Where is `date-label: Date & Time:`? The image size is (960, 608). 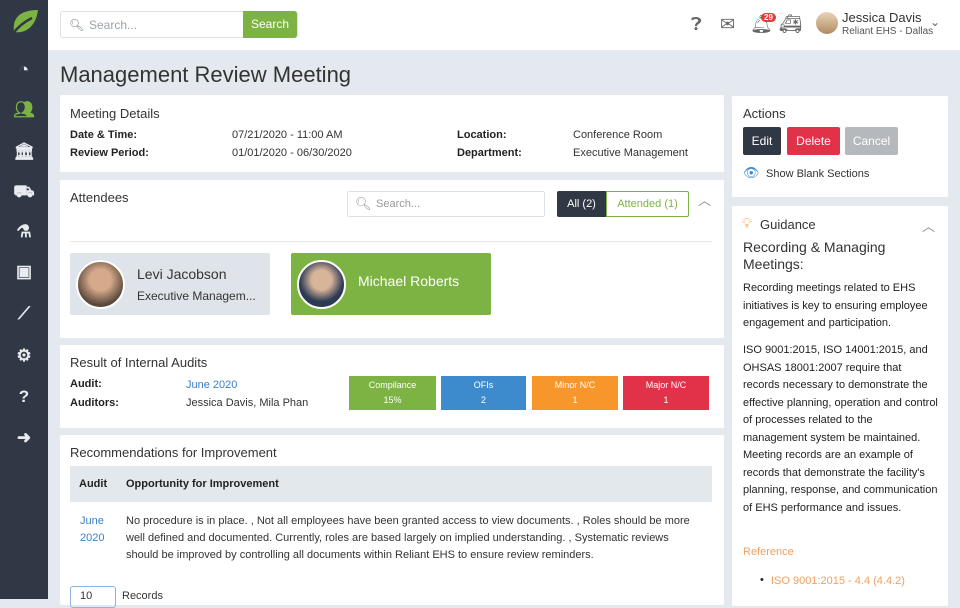 date-label: Date & Time: is located at coordinates (104, 135).